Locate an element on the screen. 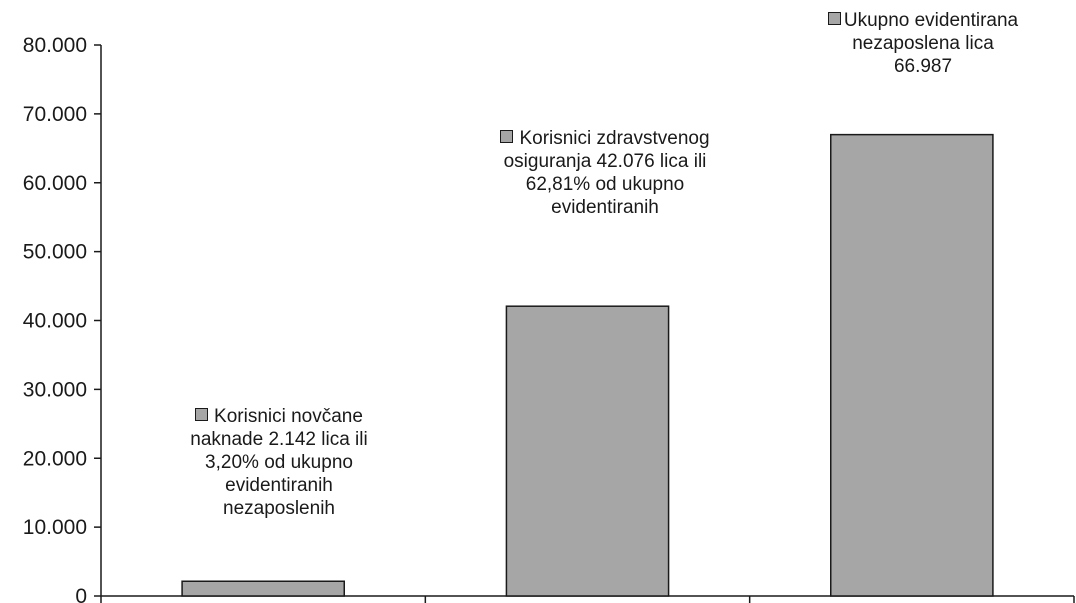 The image size is (1076, 603). data-label-line: nezaposlenih is located at coordinates (279, 508).